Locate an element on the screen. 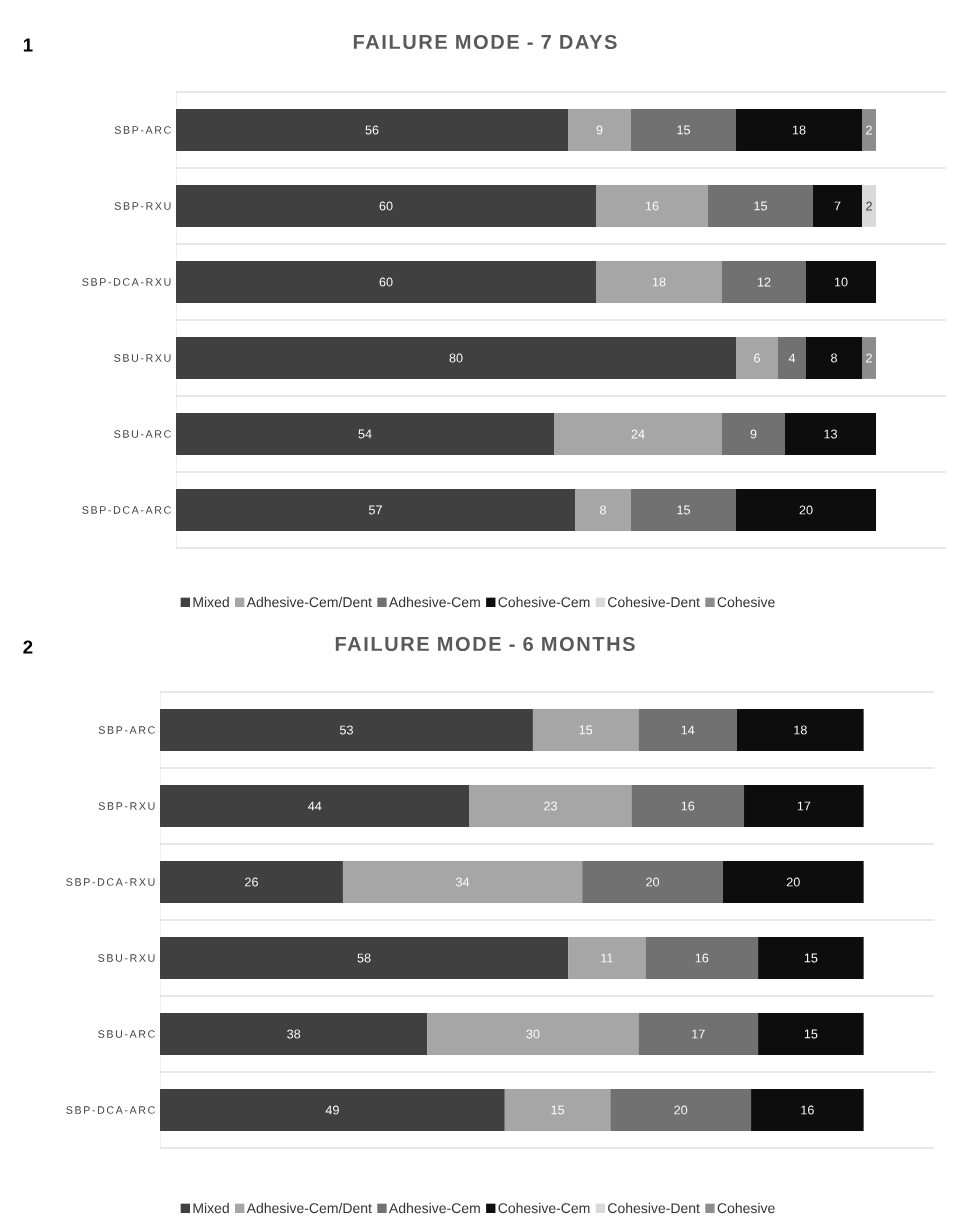 This screenshot has height=1226, width=956. data-label: 13 is located at coordinates (830, 434).